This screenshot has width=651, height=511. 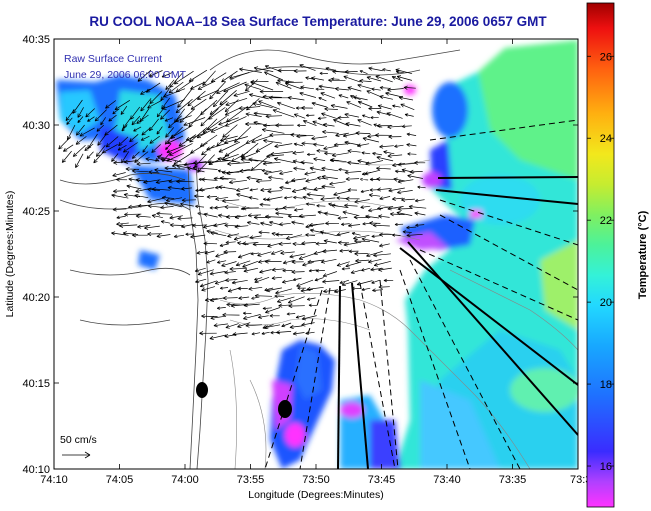 I want to click on x-tick-label: 74:05, so click(x=120, y=480).